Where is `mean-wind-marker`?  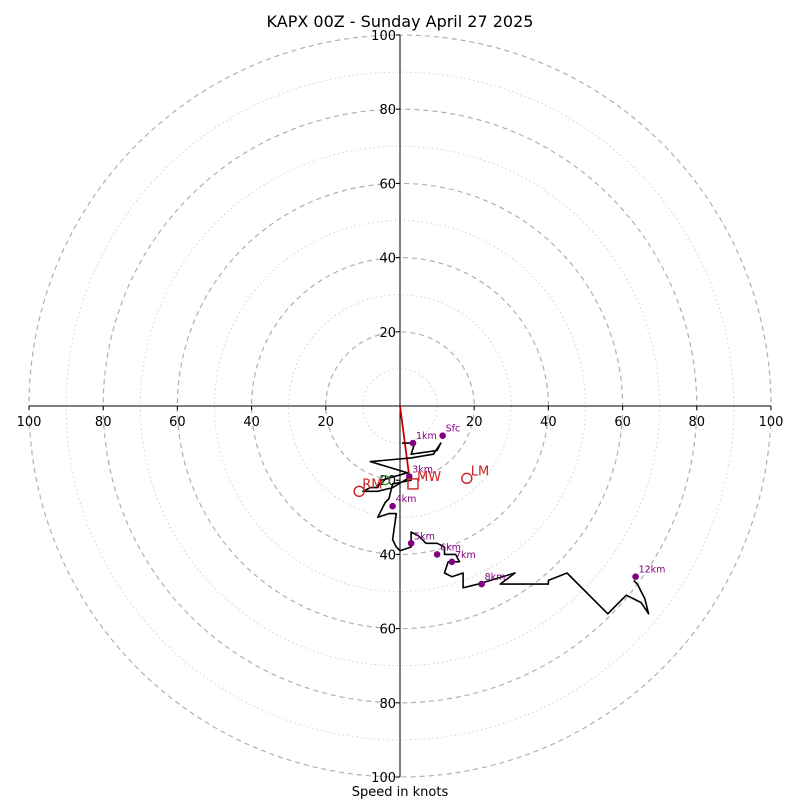 mean-wind-marker is located at coordinates (413, 484).